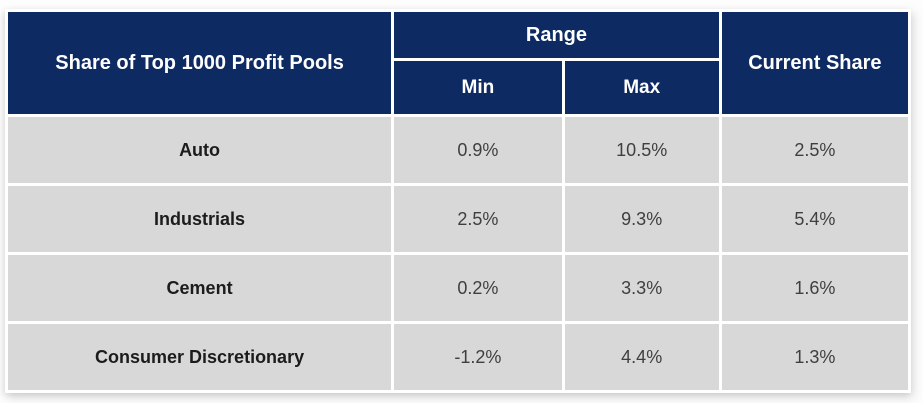  Describe the element at coordinates (814, 219) in the screenshot. I see `current-share-value-cell: 5.4%` at that location.